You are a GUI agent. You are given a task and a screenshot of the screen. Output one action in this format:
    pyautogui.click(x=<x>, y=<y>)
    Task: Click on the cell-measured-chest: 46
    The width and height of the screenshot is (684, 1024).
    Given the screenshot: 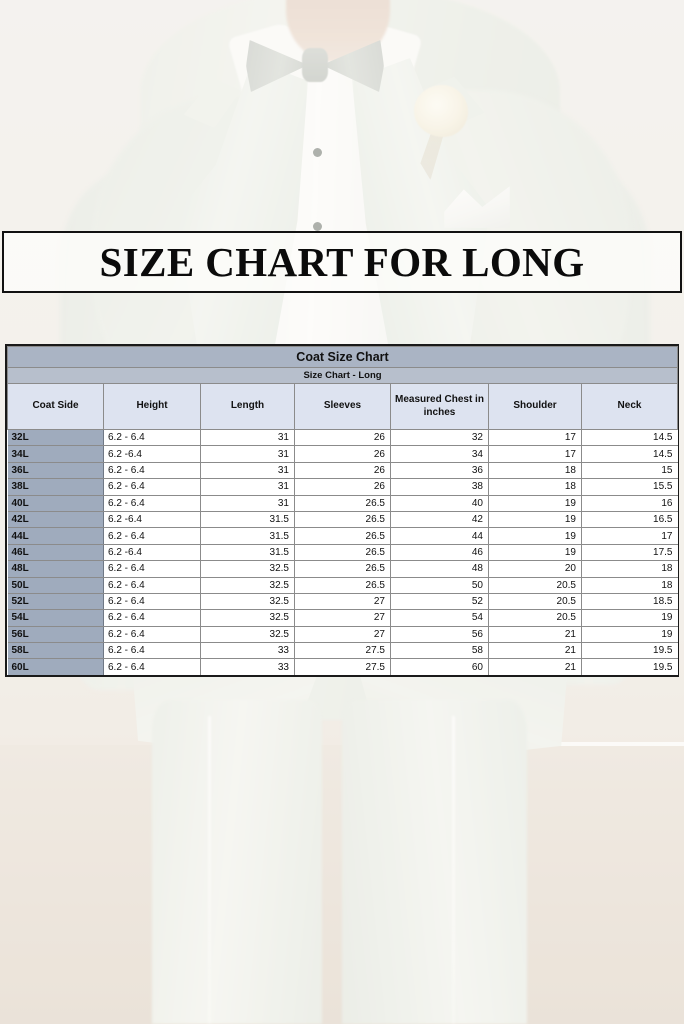 What is the action you would take?
    pyautogui.click(x=439, y=552)
    